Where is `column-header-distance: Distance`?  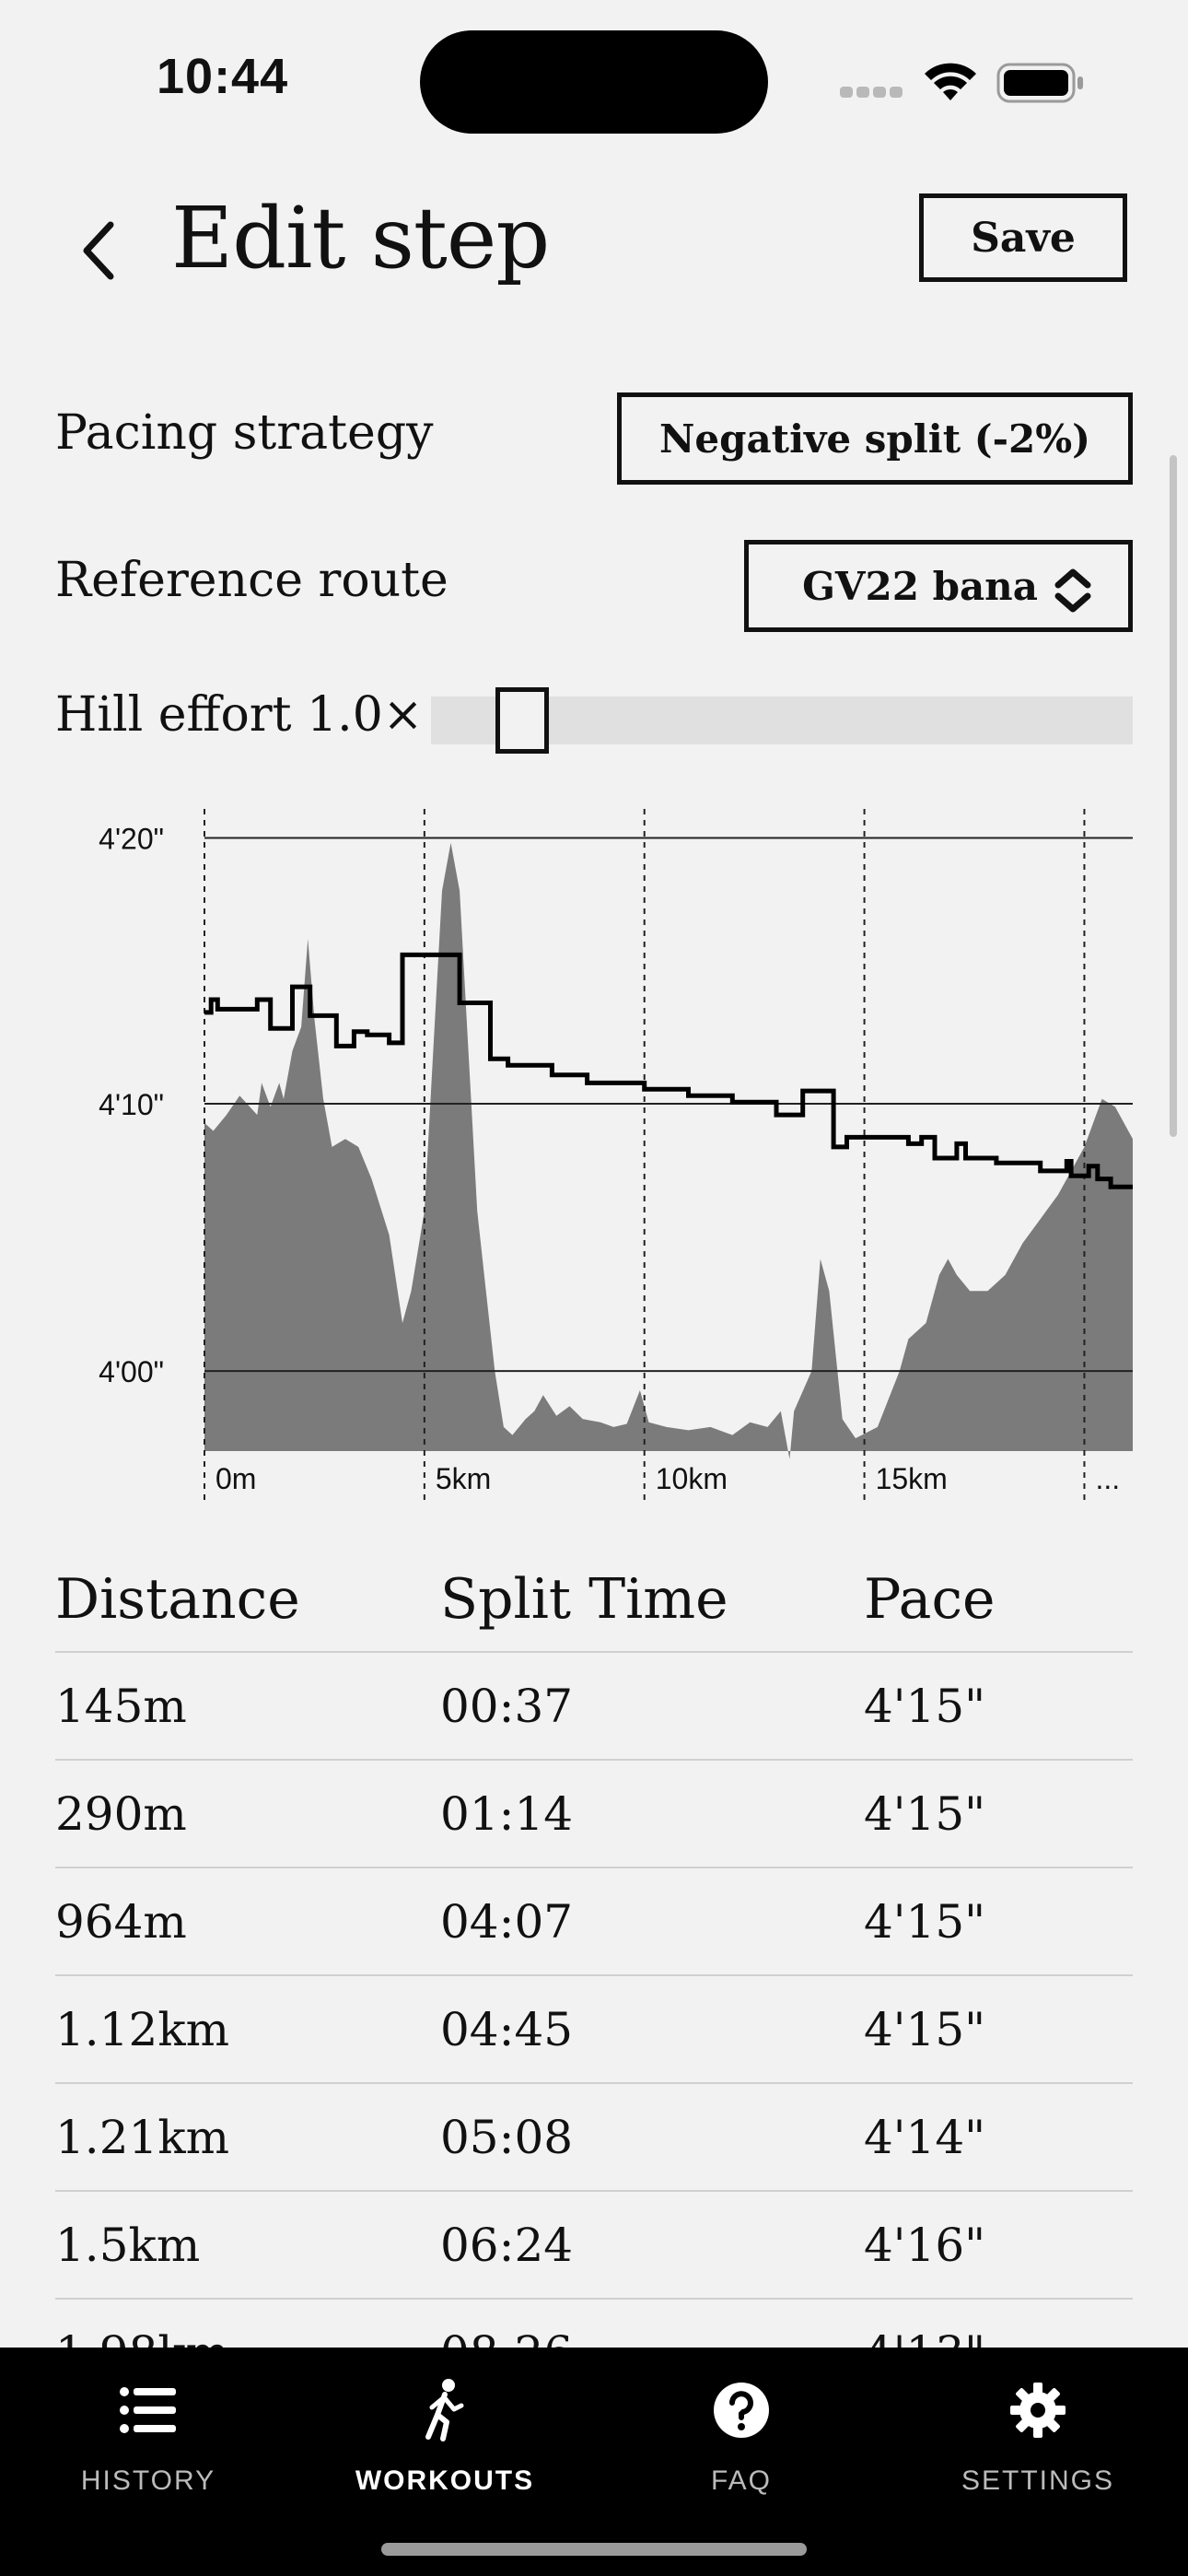 column-header-distance: Distance is located at coordinates (177, 1599).